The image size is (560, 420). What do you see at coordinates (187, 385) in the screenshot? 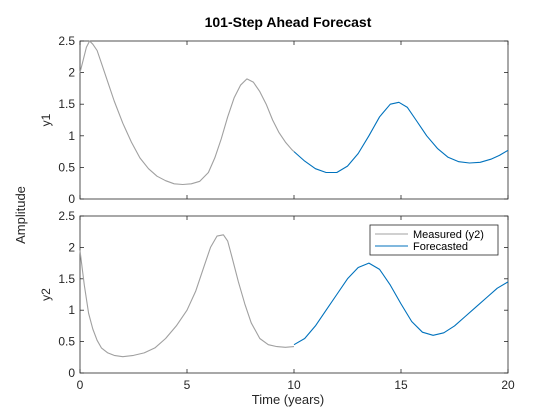
I see `x-tick-label: 5` at bounding box center [187, 385].